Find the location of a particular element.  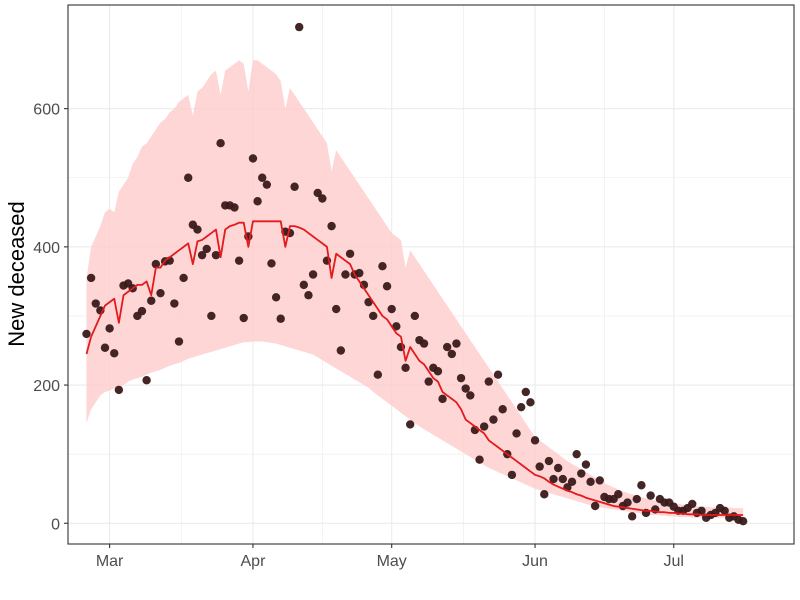

x-tick-label: Jun is located at coordinates (535, 561).